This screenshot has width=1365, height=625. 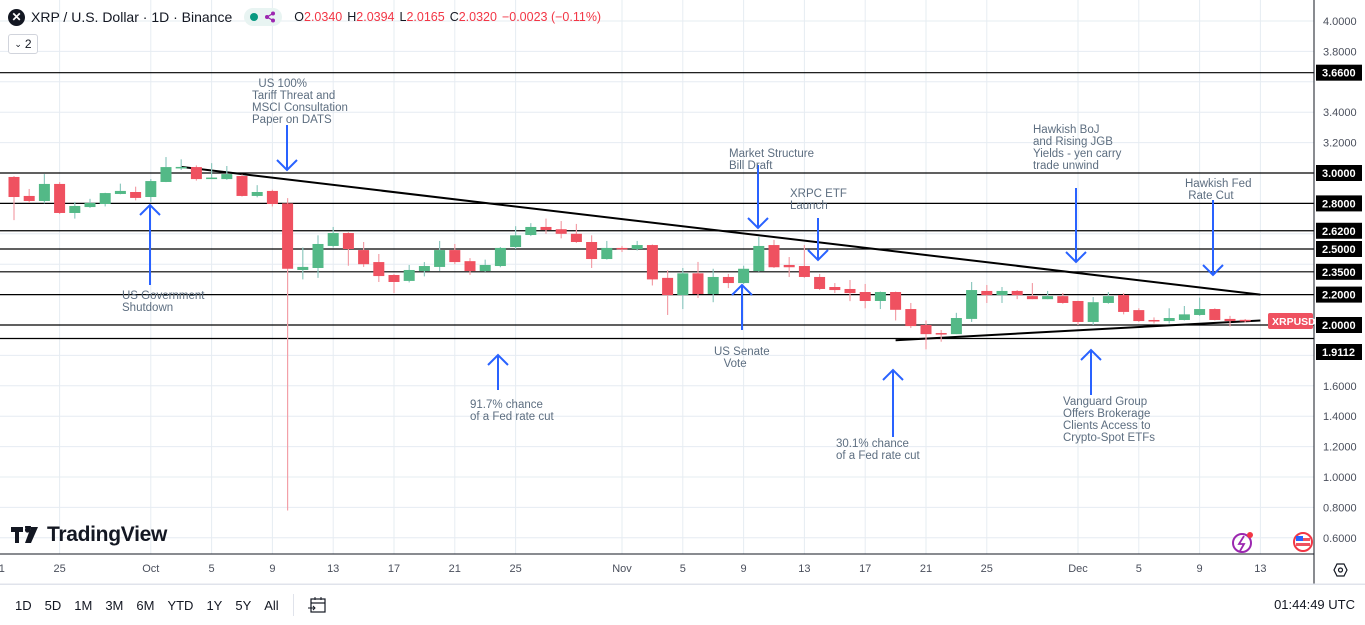 I want to click on annotation-text: US Senate Vote, so click(x=742, y=358).